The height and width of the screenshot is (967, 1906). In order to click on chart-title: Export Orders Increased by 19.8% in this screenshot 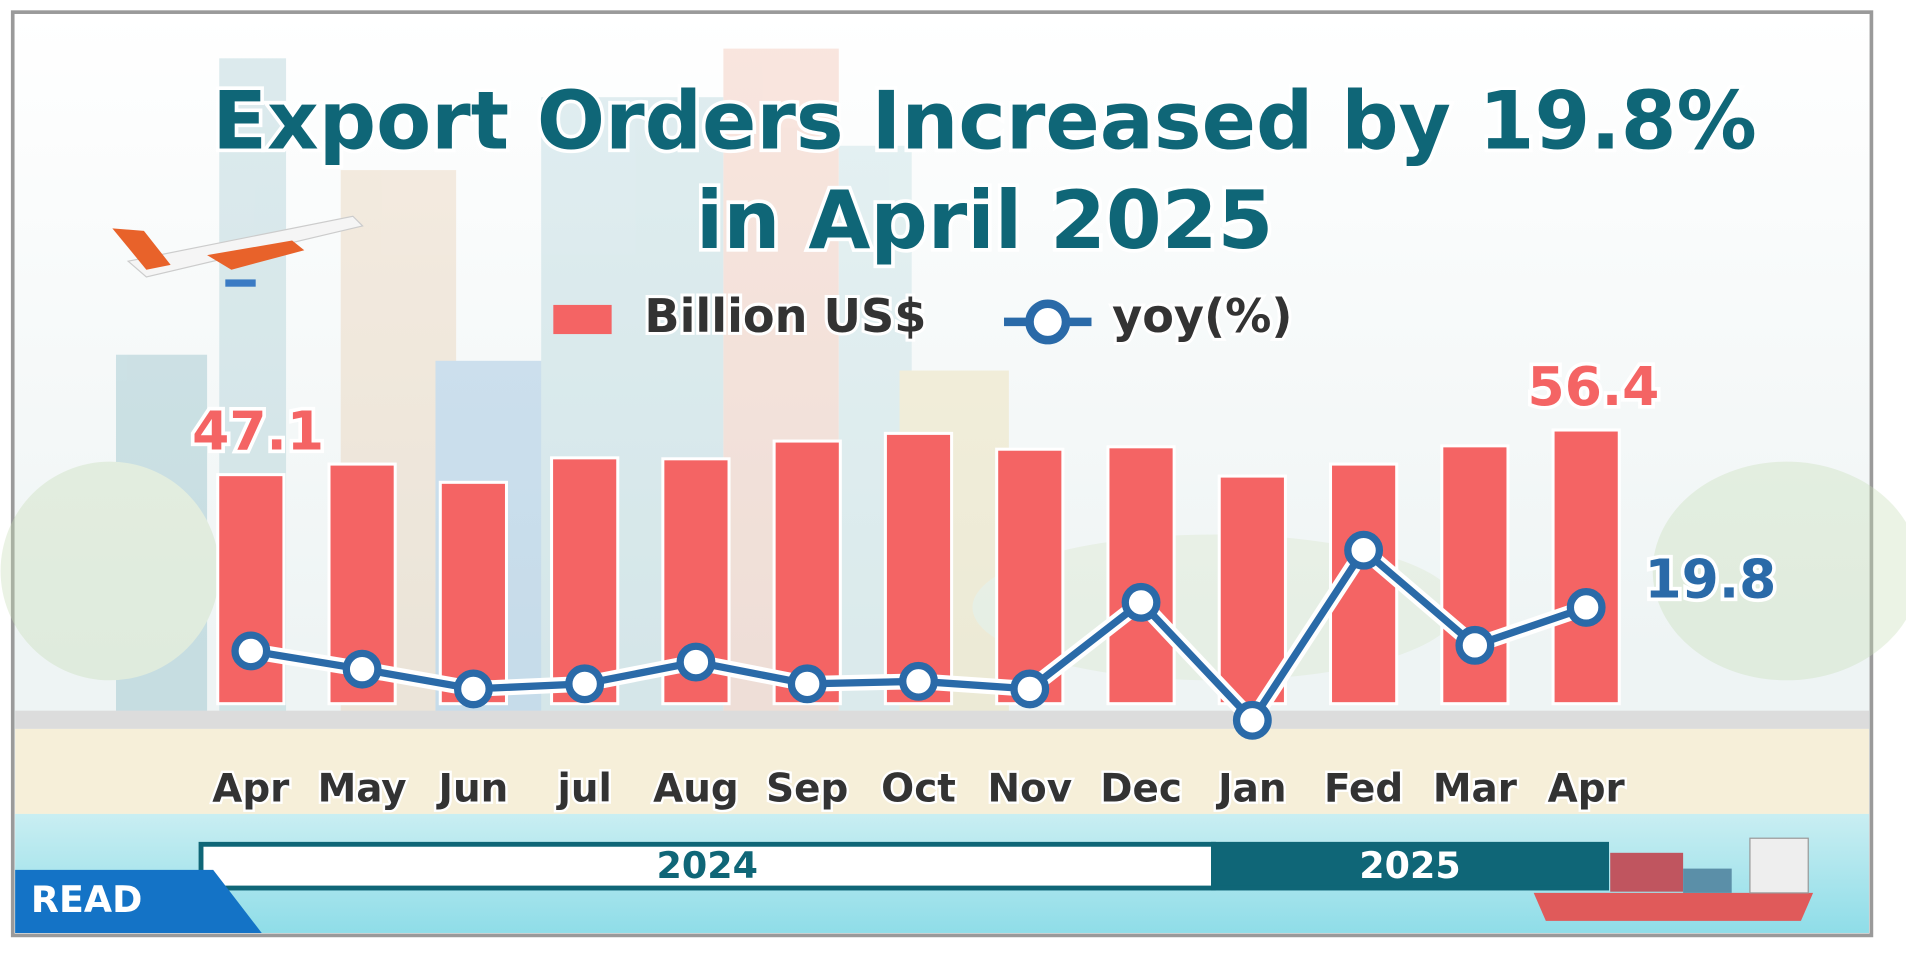, I will do `click(984, 120)`.